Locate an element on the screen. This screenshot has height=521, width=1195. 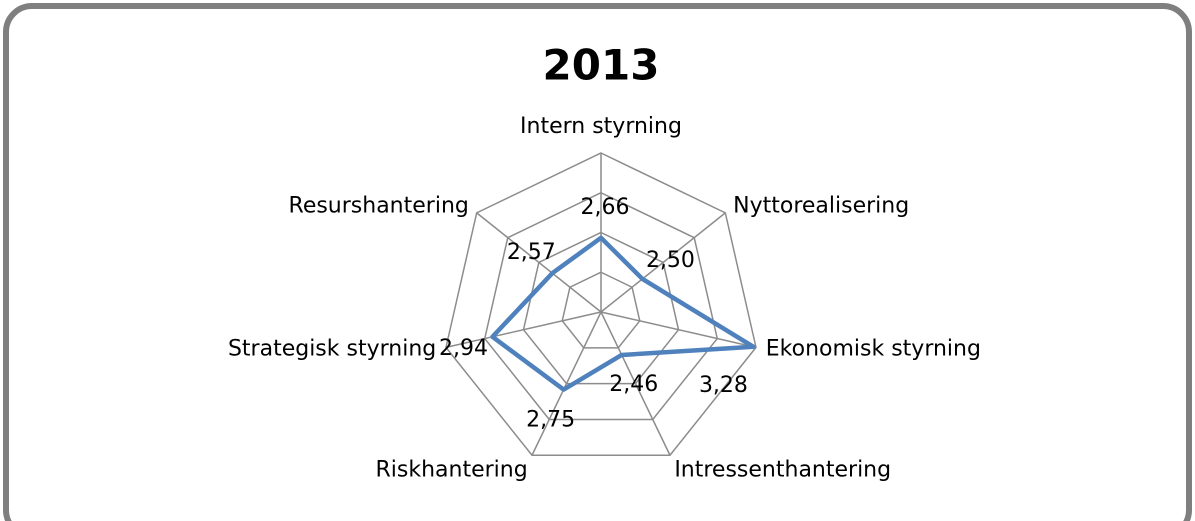
data-label: 3,28 is located at coordinates (723, 385).